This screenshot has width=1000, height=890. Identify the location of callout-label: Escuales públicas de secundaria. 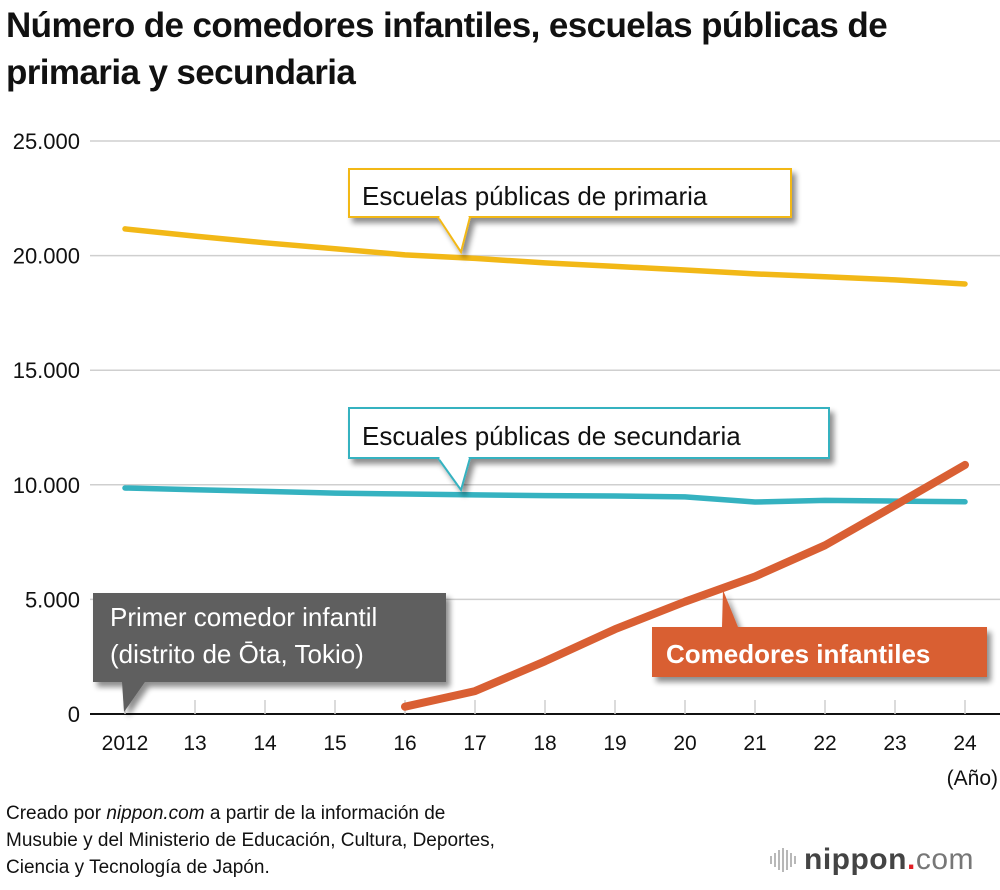
(551, 436).